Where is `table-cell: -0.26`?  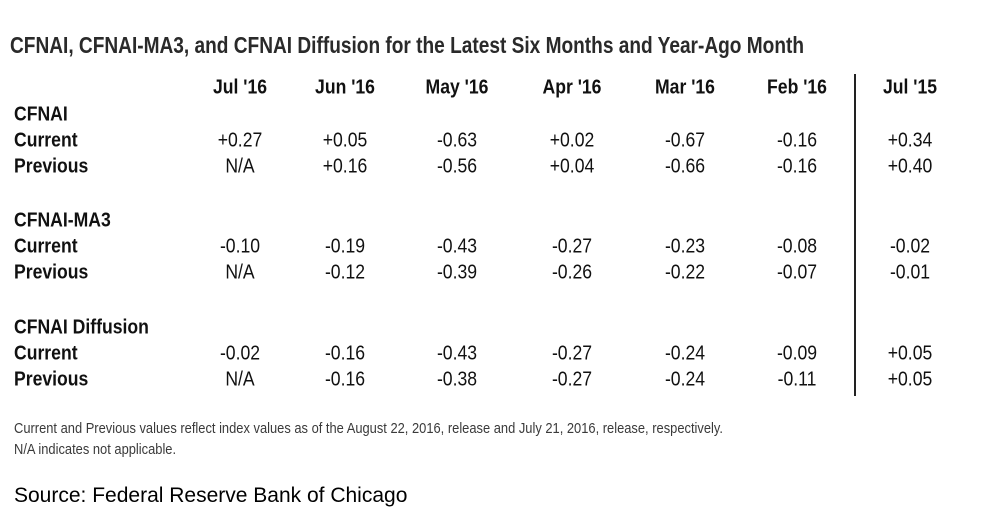
table-cell: -0.26 is located at coordinates (572, 272).